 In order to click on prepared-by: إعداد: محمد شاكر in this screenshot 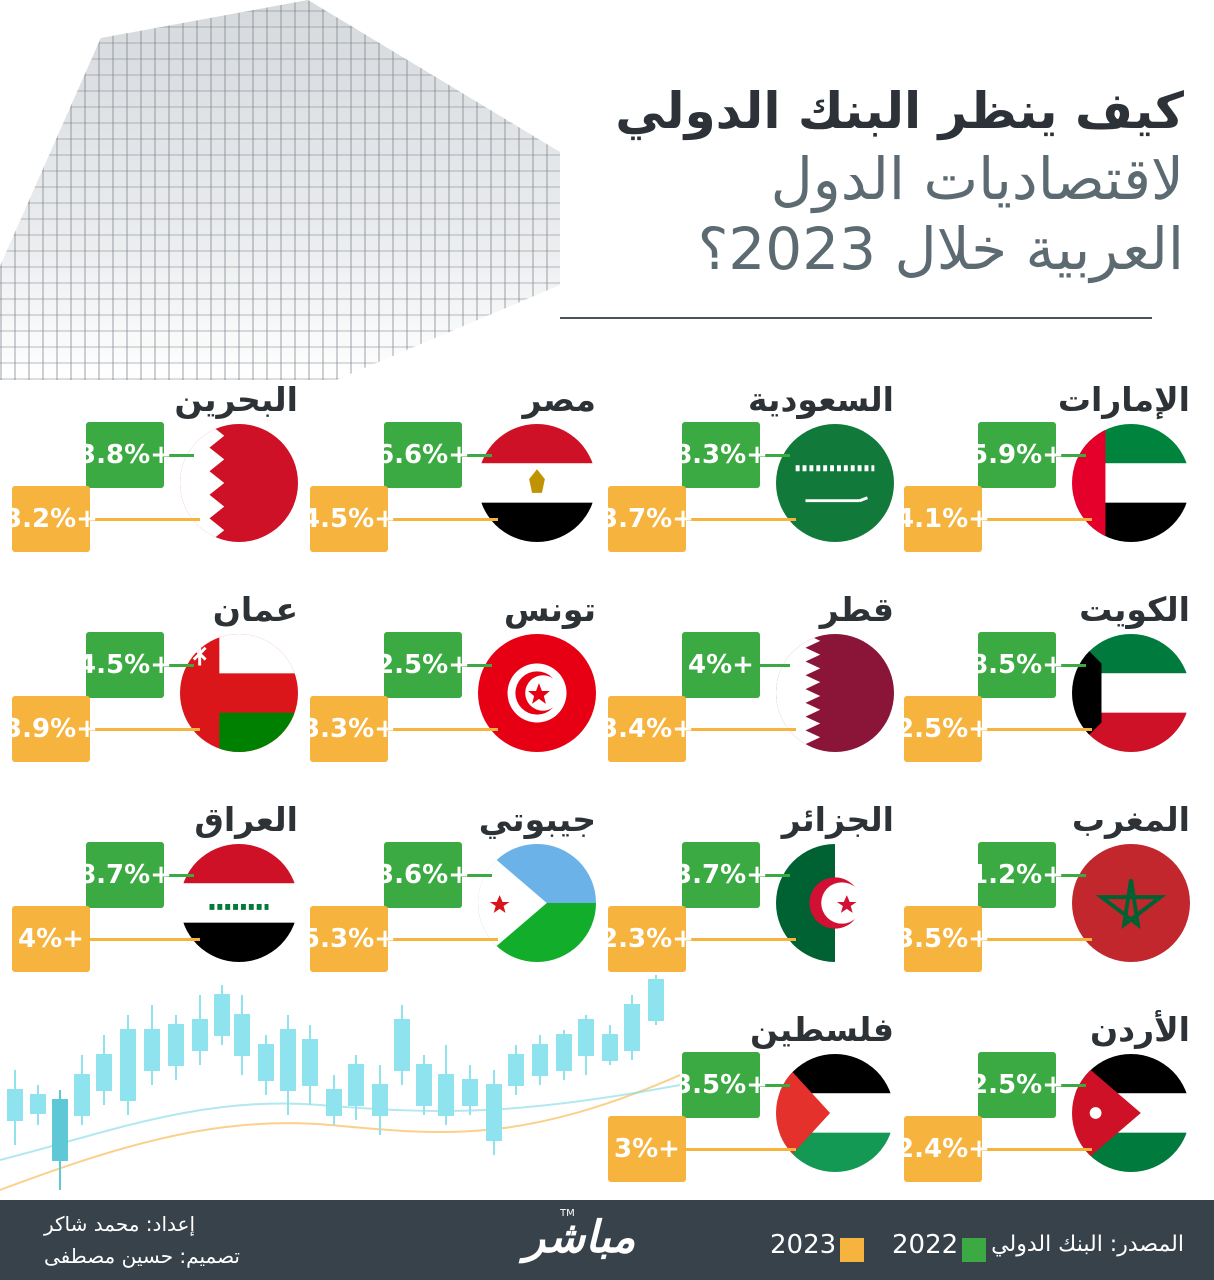, I will do `click(119, 1224)`.